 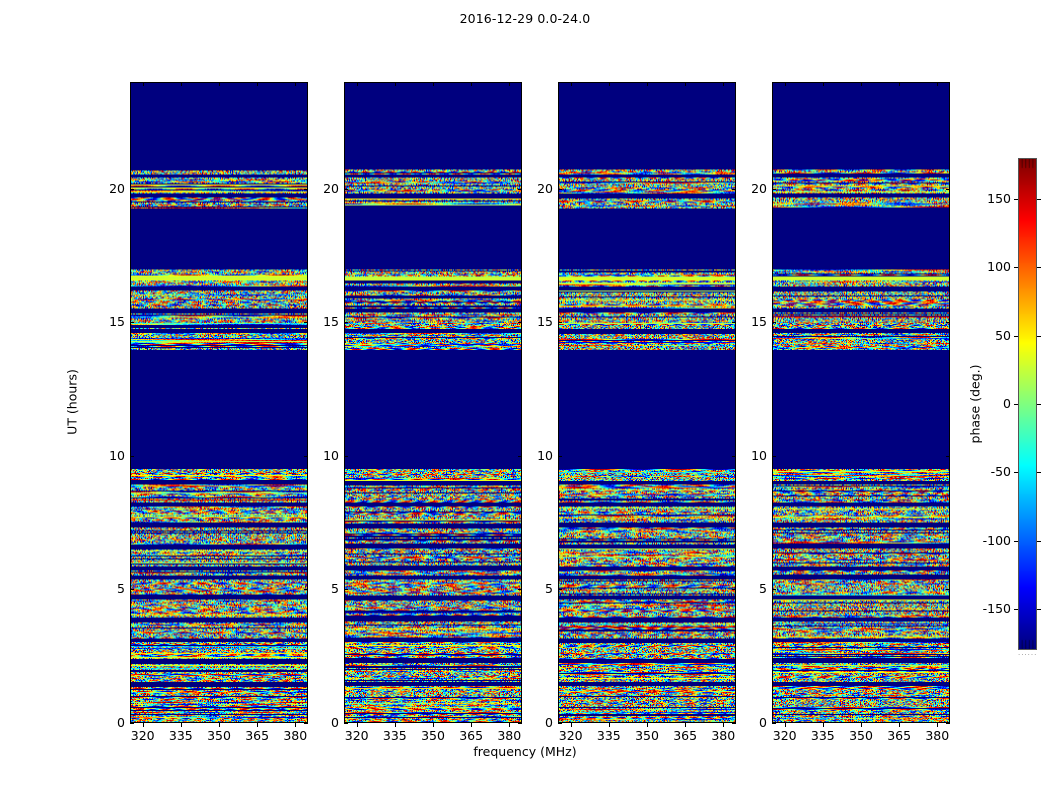 I want to click on heatmap-panel-xx: XX, BL V4*V6, so click(x=219, y=402).